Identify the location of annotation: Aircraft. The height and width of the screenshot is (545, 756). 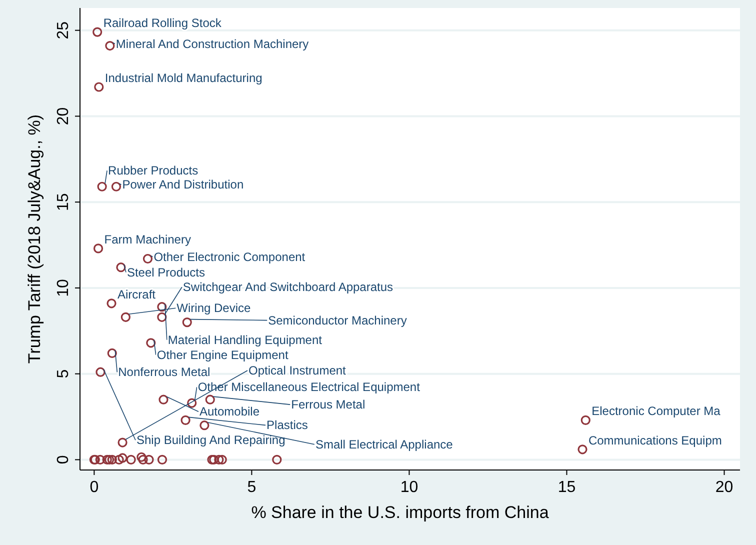
(137, 294).